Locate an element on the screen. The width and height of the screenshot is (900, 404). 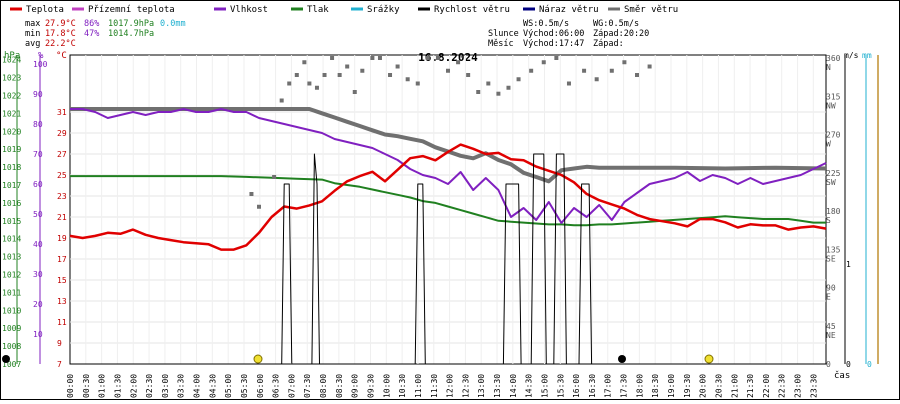
pressure-tick-12: 1013 is located at coordinates (11, 257).